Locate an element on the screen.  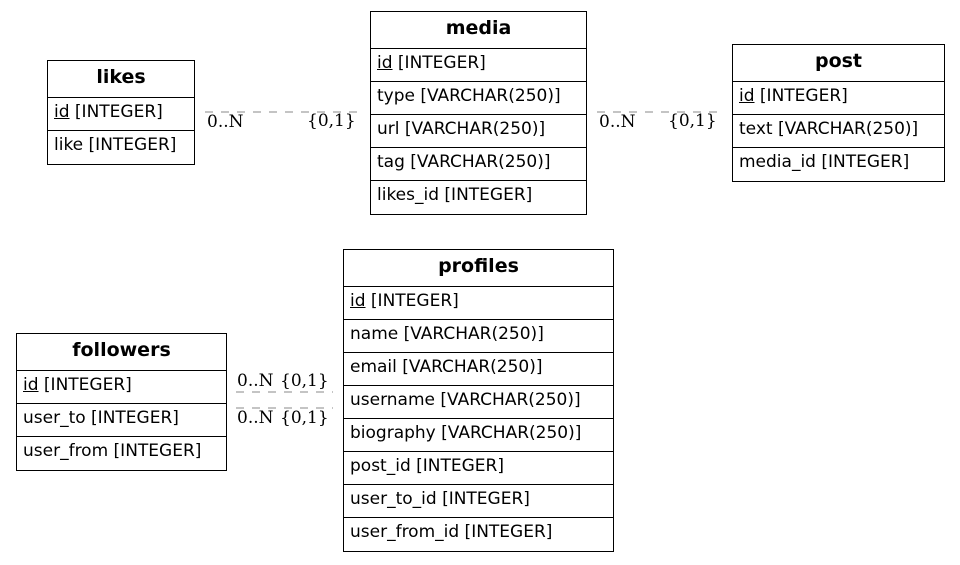
entity-title: likes is located at coordinates (121, 79).